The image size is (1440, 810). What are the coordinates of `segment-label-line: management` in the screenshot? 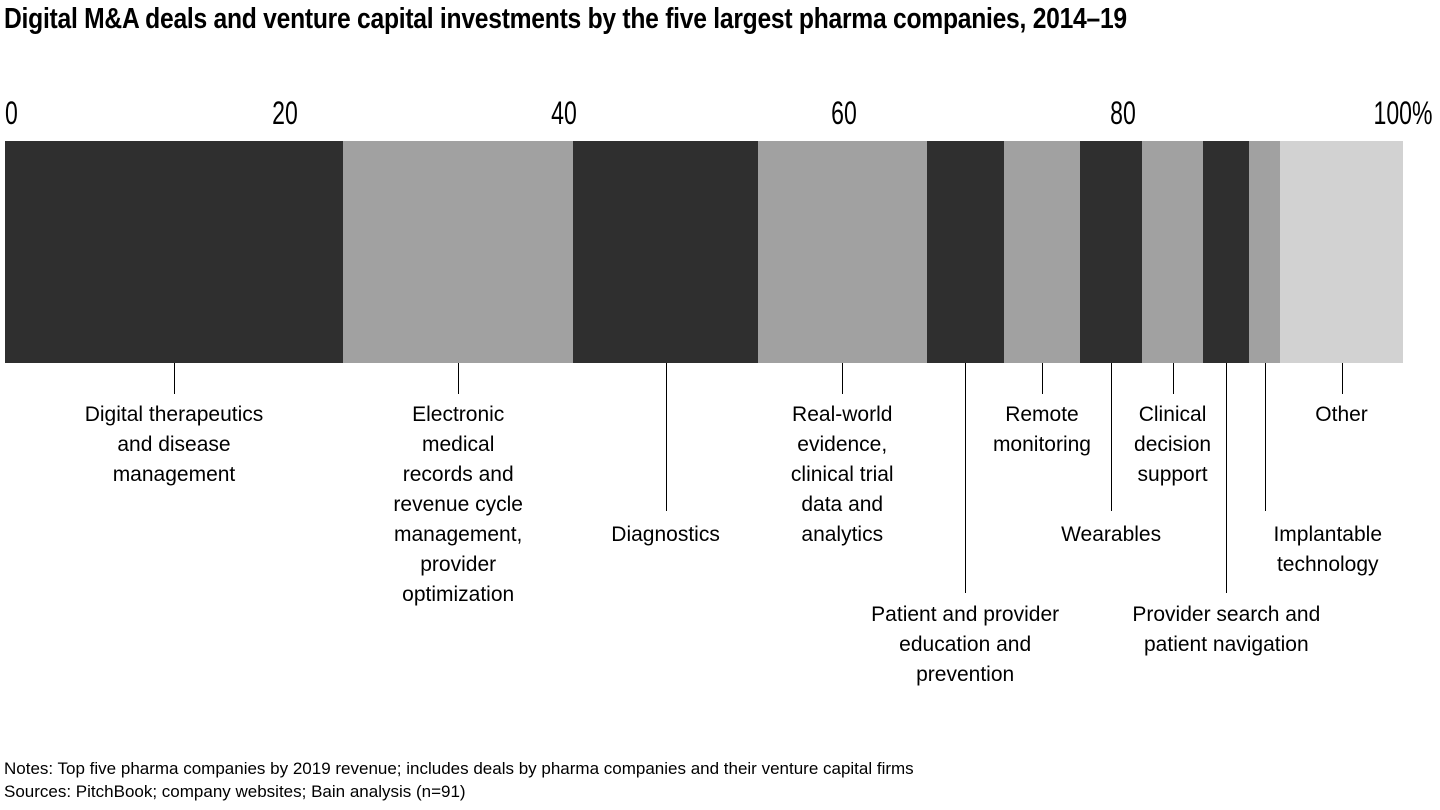 It's located at (174, 474).